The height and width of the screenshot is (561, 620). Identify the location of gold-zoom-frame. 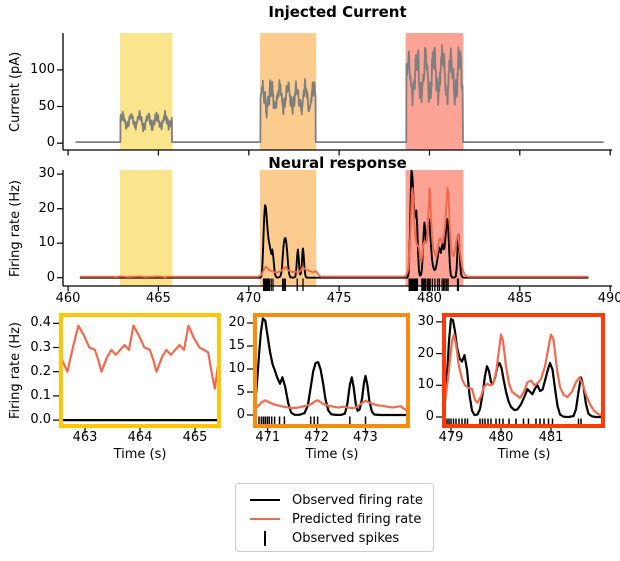
(140, 370).